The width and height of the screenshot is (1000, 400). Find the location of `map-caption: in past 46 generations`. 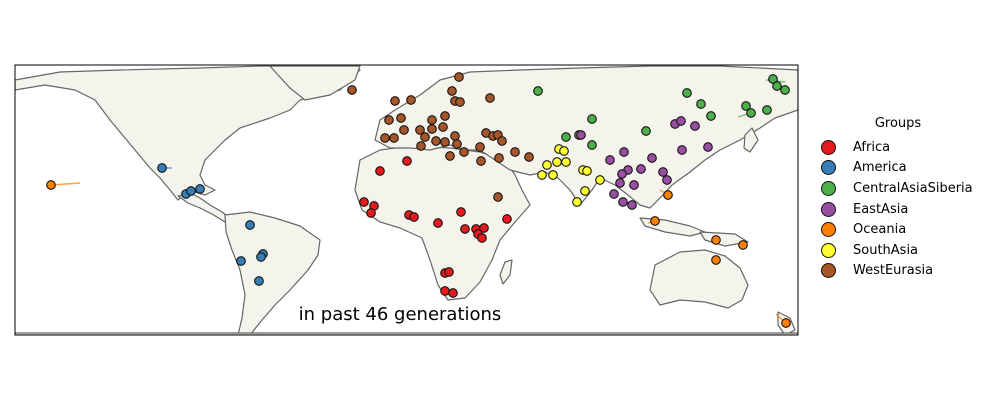

map-caption: in past 46 generations is located at coordinates (400, 314).